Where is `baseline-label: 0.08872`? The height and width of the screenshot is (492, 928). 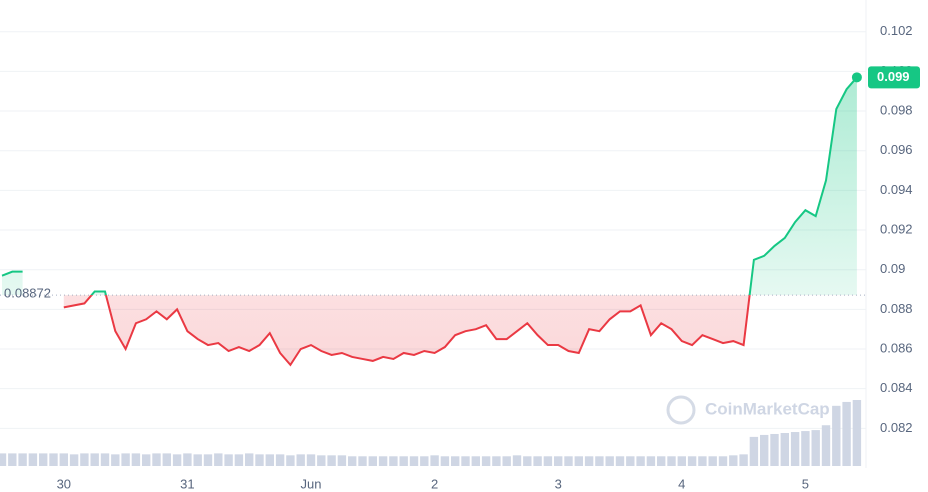 baseline-label: 0.08872 is located at coordinates (27, 293).